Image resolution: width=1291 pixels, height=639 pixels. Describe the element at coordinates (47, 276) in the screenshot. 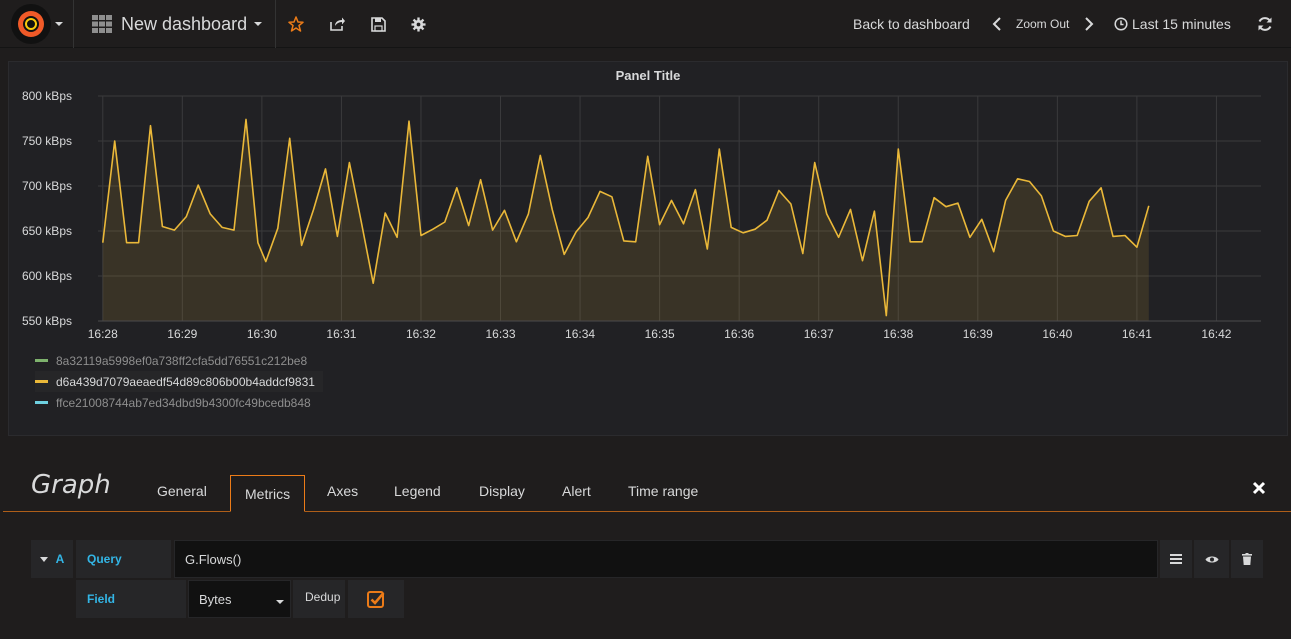

I see `y-tick-label: 600 kBps` at that location.